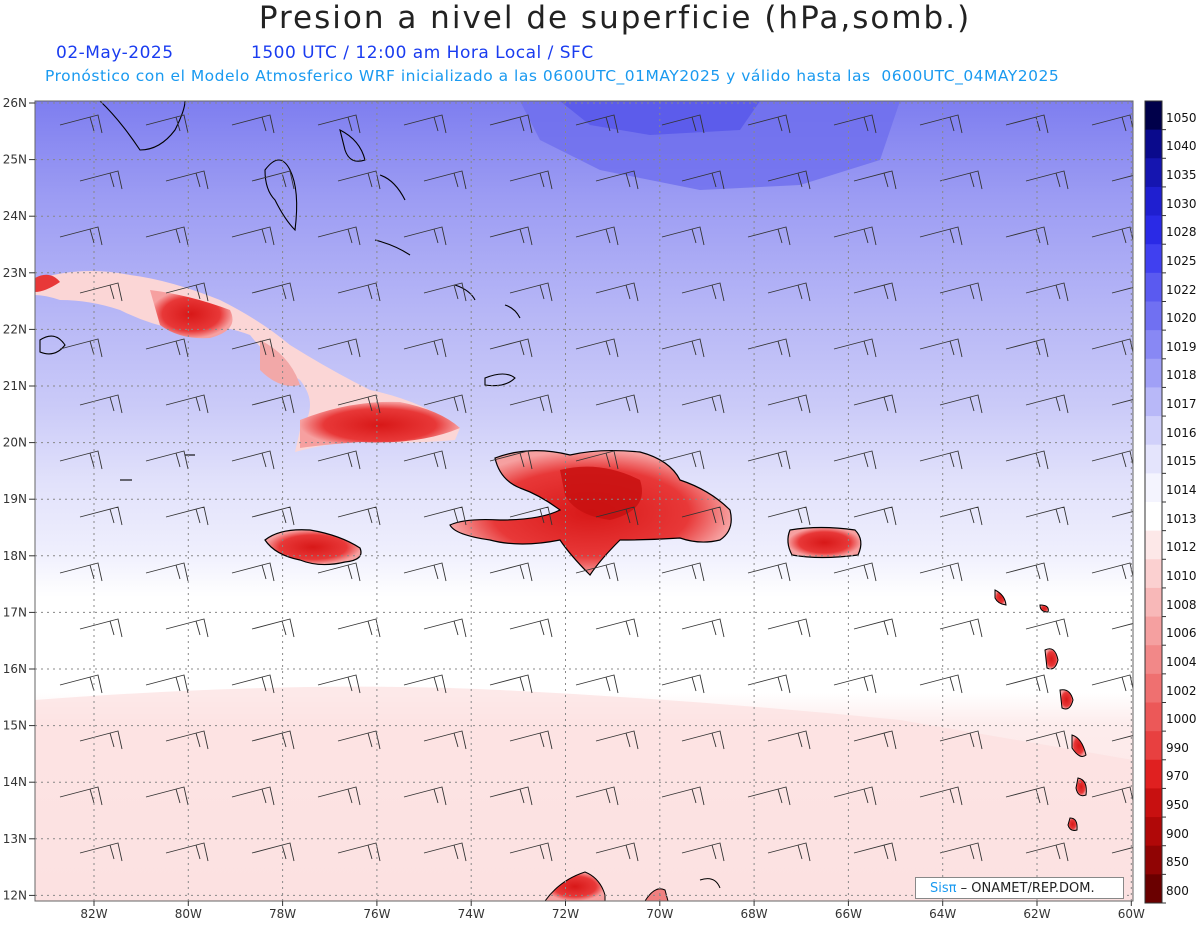  Describe the element at coordinates (1181, 174) in the screenshot. I see `colorbar-label: 1035` at that location.